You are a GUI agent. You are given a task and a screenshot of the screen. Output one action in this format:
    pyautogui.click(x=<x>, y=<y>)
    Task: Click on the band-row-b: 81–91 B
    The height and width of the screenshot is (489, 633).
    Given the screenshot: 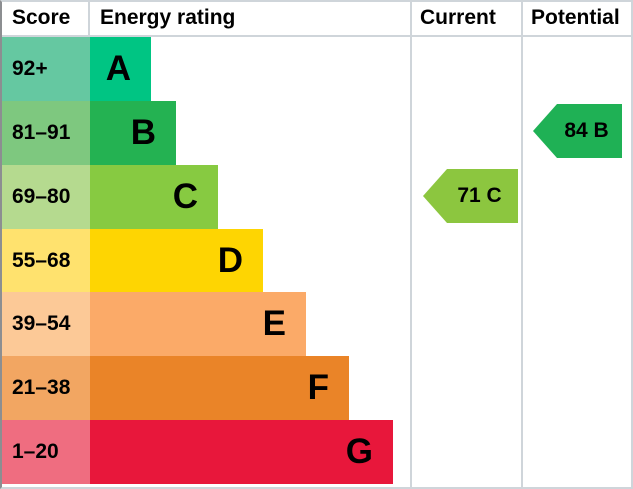 What is the action you would take?
    pyautogui.click(x=316, y=132)
    